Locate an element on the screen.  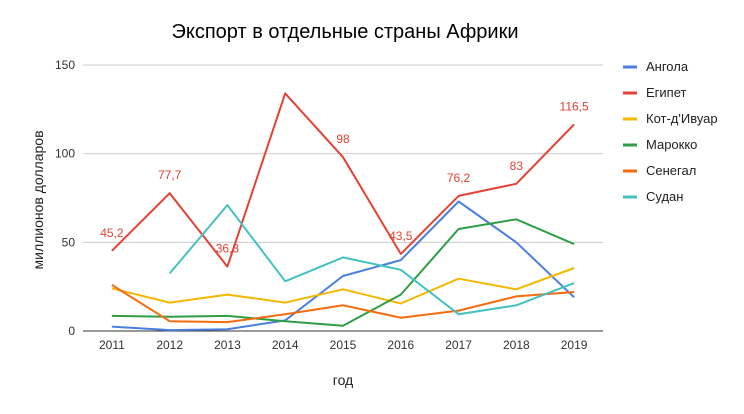
data-label: 98 is located at coordinates (343, 139).